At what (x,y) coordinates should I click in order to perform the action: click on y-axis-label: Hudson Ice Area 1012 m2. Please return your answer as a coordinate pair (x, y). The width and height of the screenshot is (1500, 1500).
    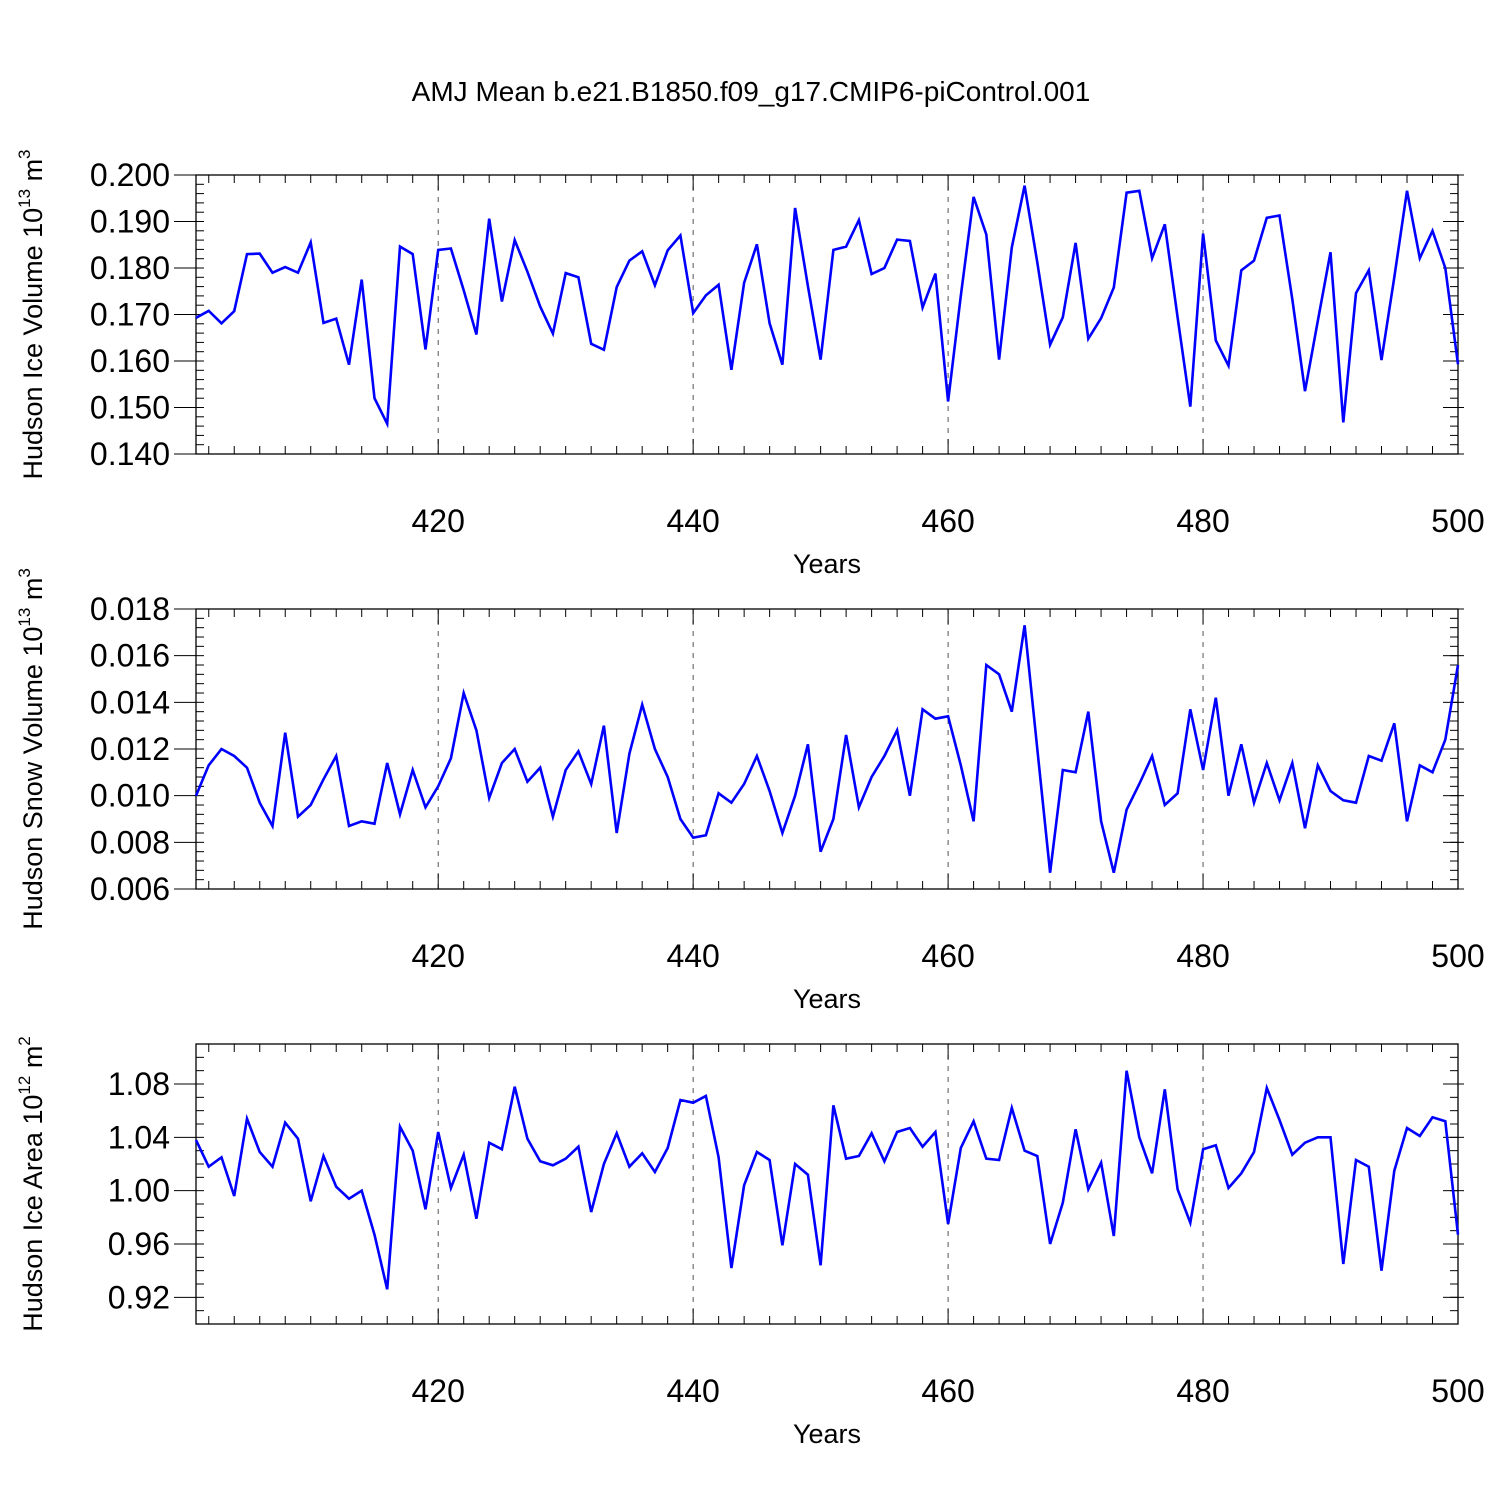
    Looking at the image, I should click on (31, 1184).